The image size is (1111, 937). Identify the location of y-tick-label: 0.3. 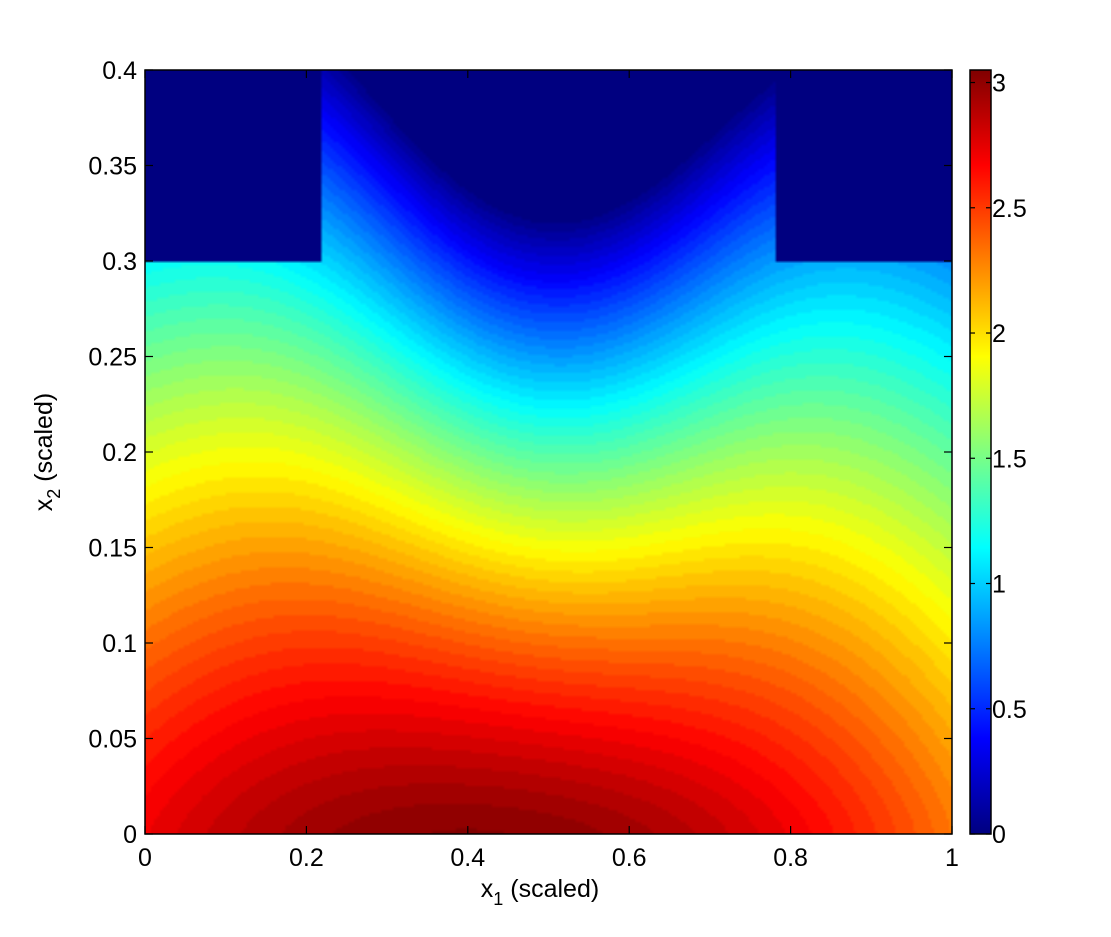
(119, 262).